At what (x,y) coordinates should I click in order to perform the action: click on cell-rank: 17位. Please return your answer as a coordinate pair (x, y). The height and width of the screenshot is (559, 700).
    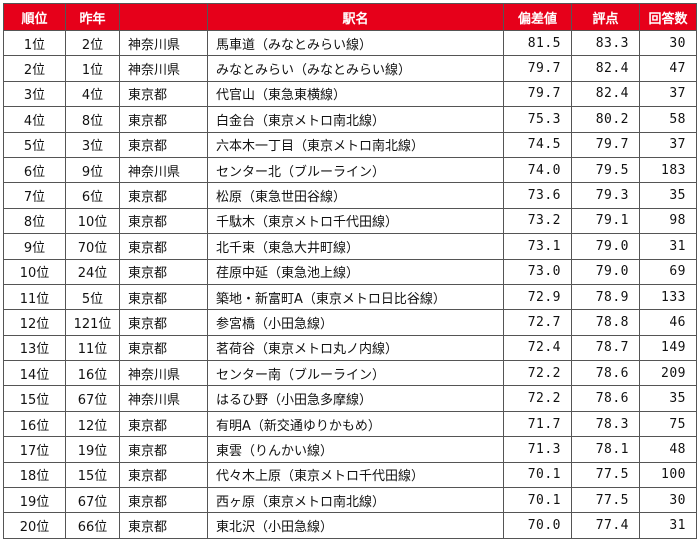
    Looking at the image, I should click on (34, 449).